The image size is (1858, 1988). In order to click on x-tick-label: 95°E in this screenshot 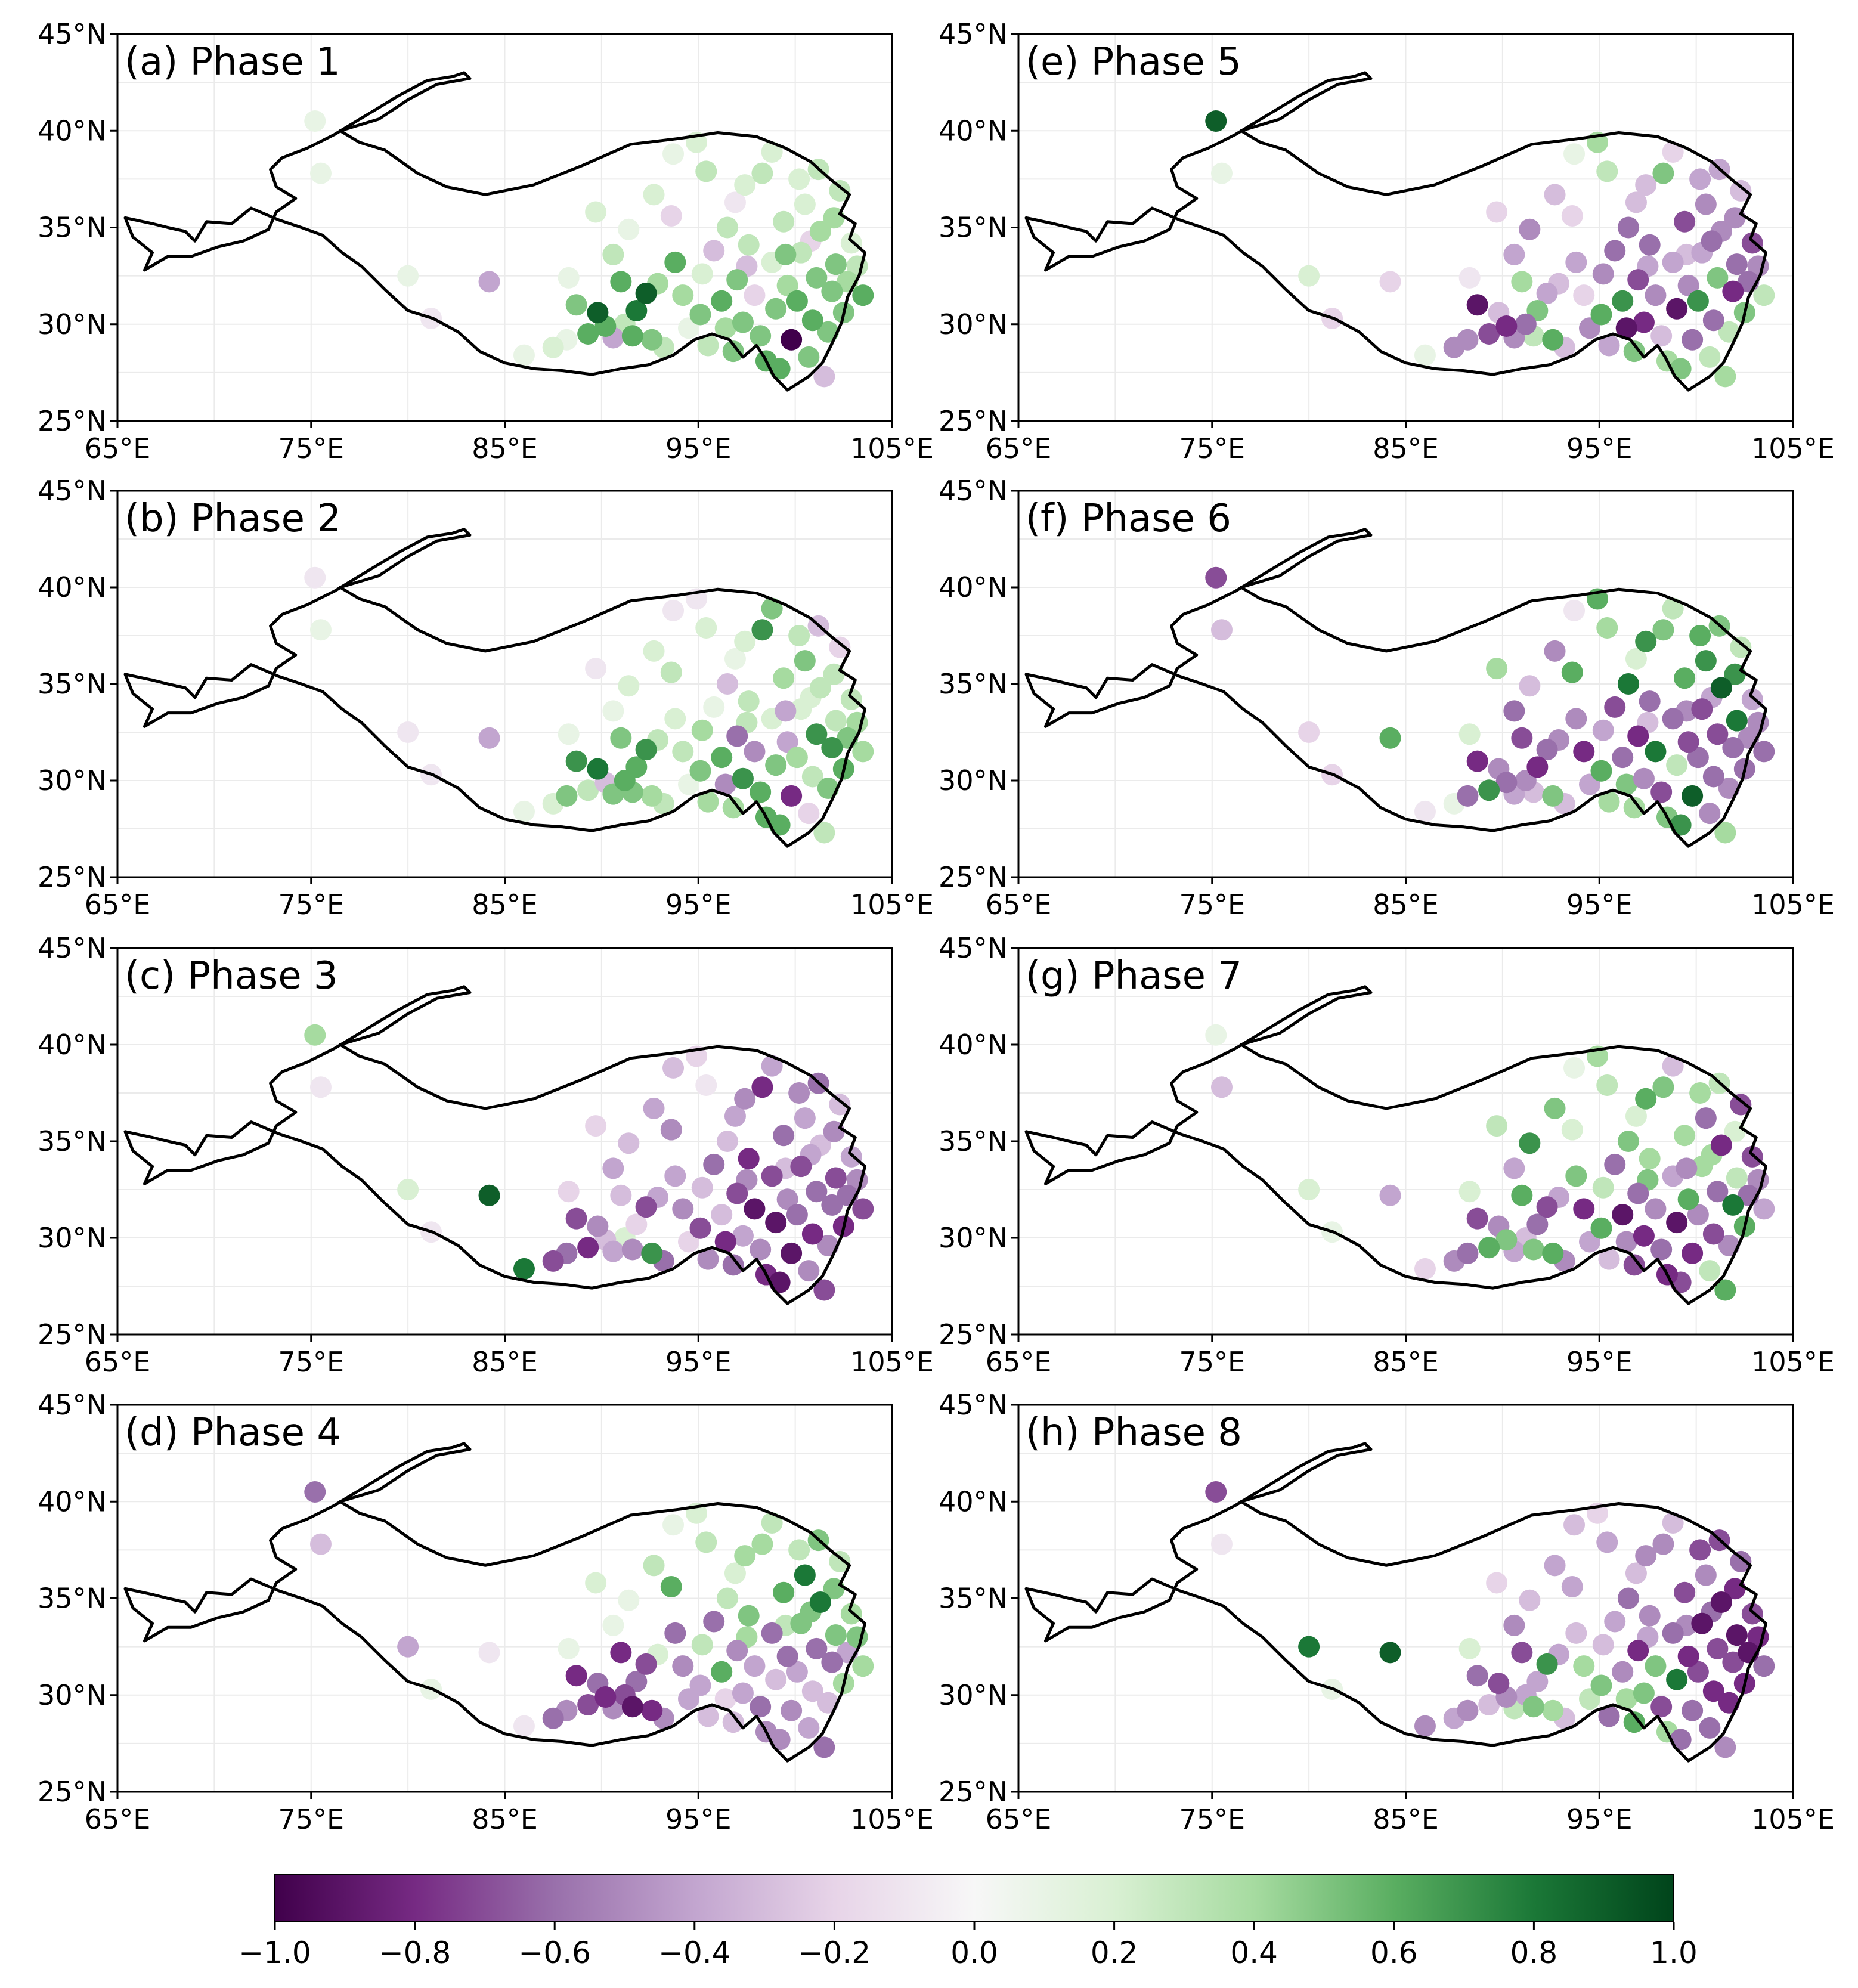, I will do `click(1599, 448)`.